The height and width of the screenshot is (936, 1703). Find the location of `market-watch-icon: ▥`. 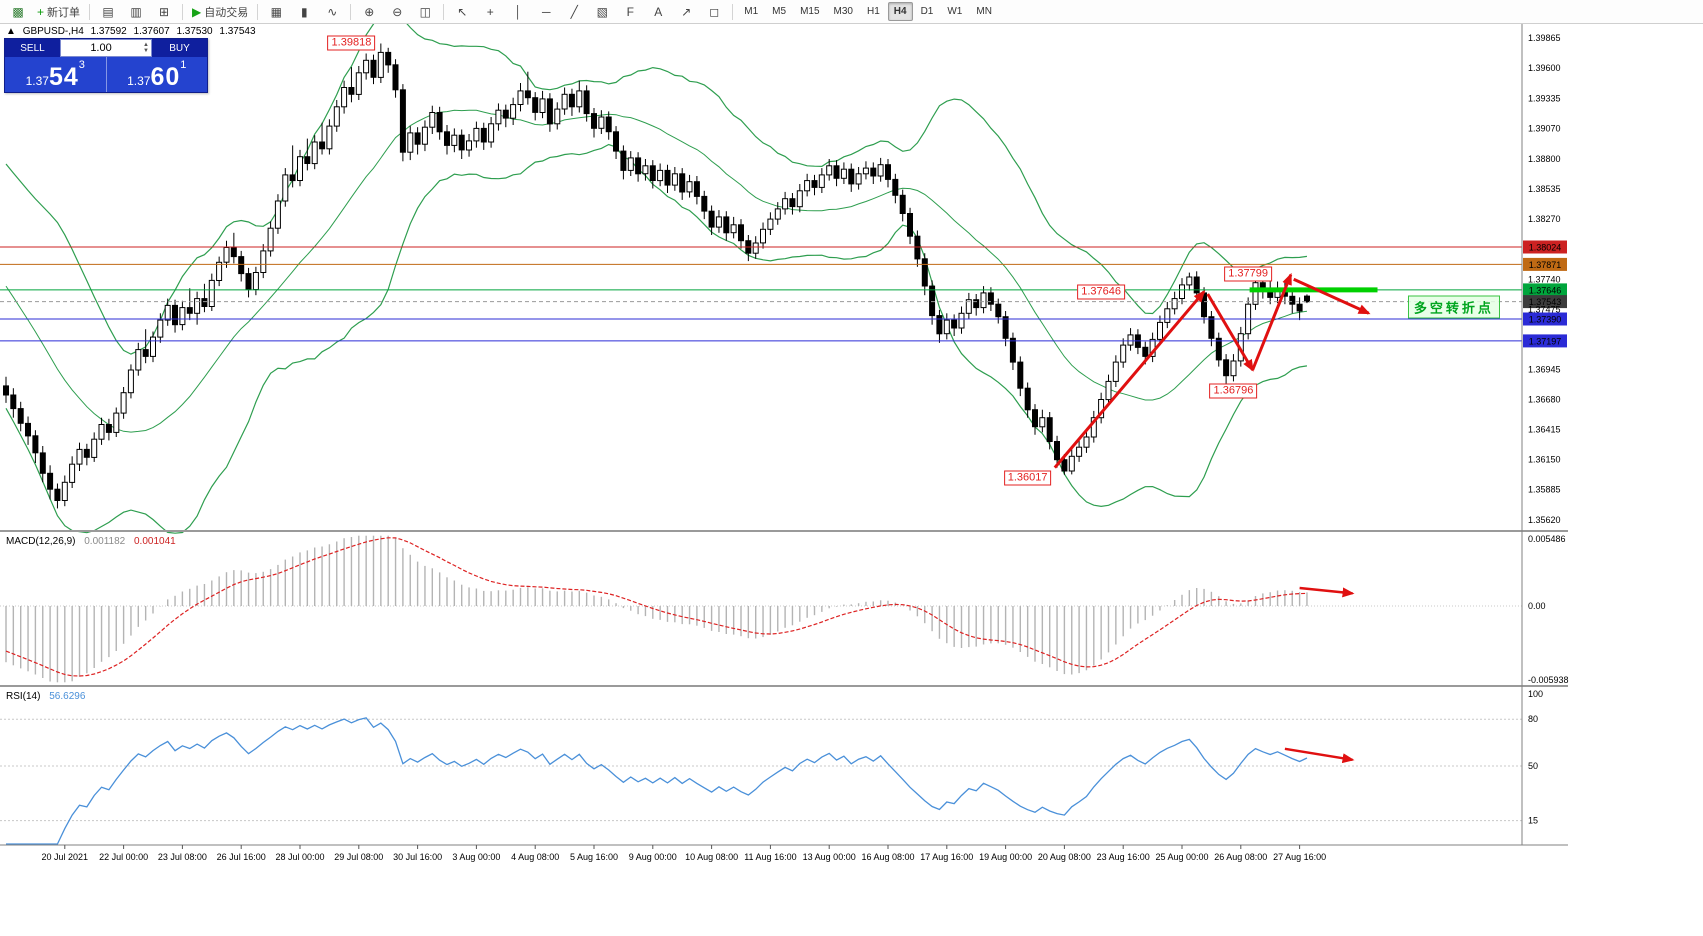

market-watch-icon: ▥ is located at coordinates (136, 11).